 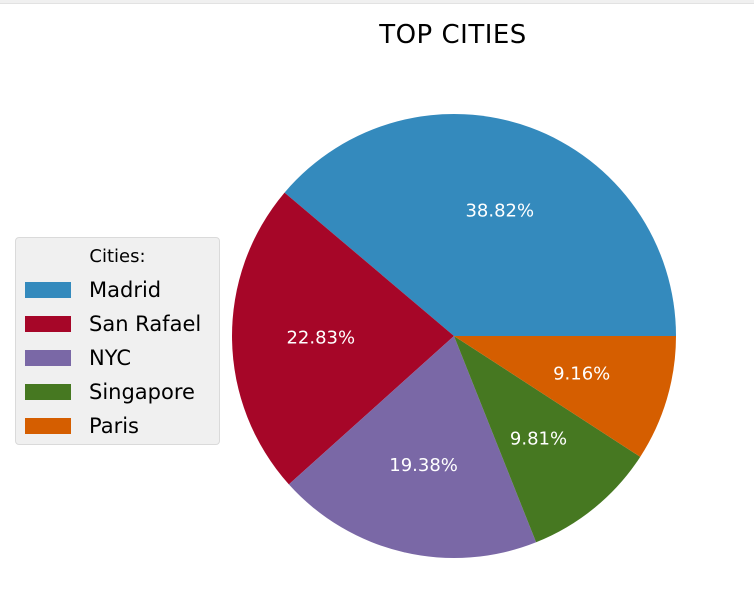 I want to click on pie-slice-singapore, so click(x=547, y=439).